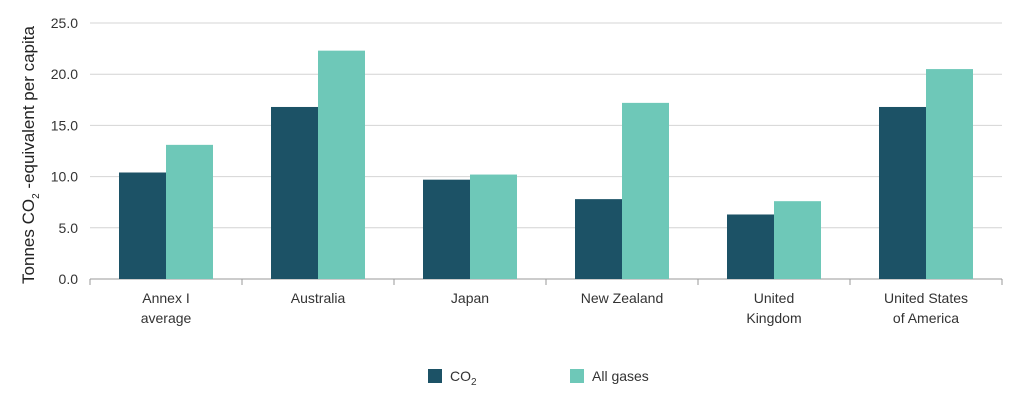  Describe the element at coordinates (64, 151) in the screenshot. I see `y-axis-ticks: 0.0 5.0 10.0 15.0 20.0 25.0` at that location.